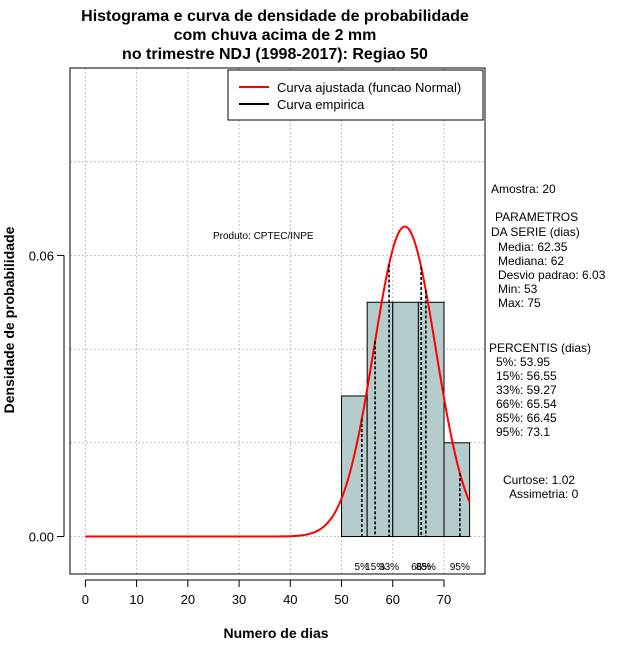 The image size is (640, 660). I want to click on pct-15: 15%: 56.55, so click(526, 376).